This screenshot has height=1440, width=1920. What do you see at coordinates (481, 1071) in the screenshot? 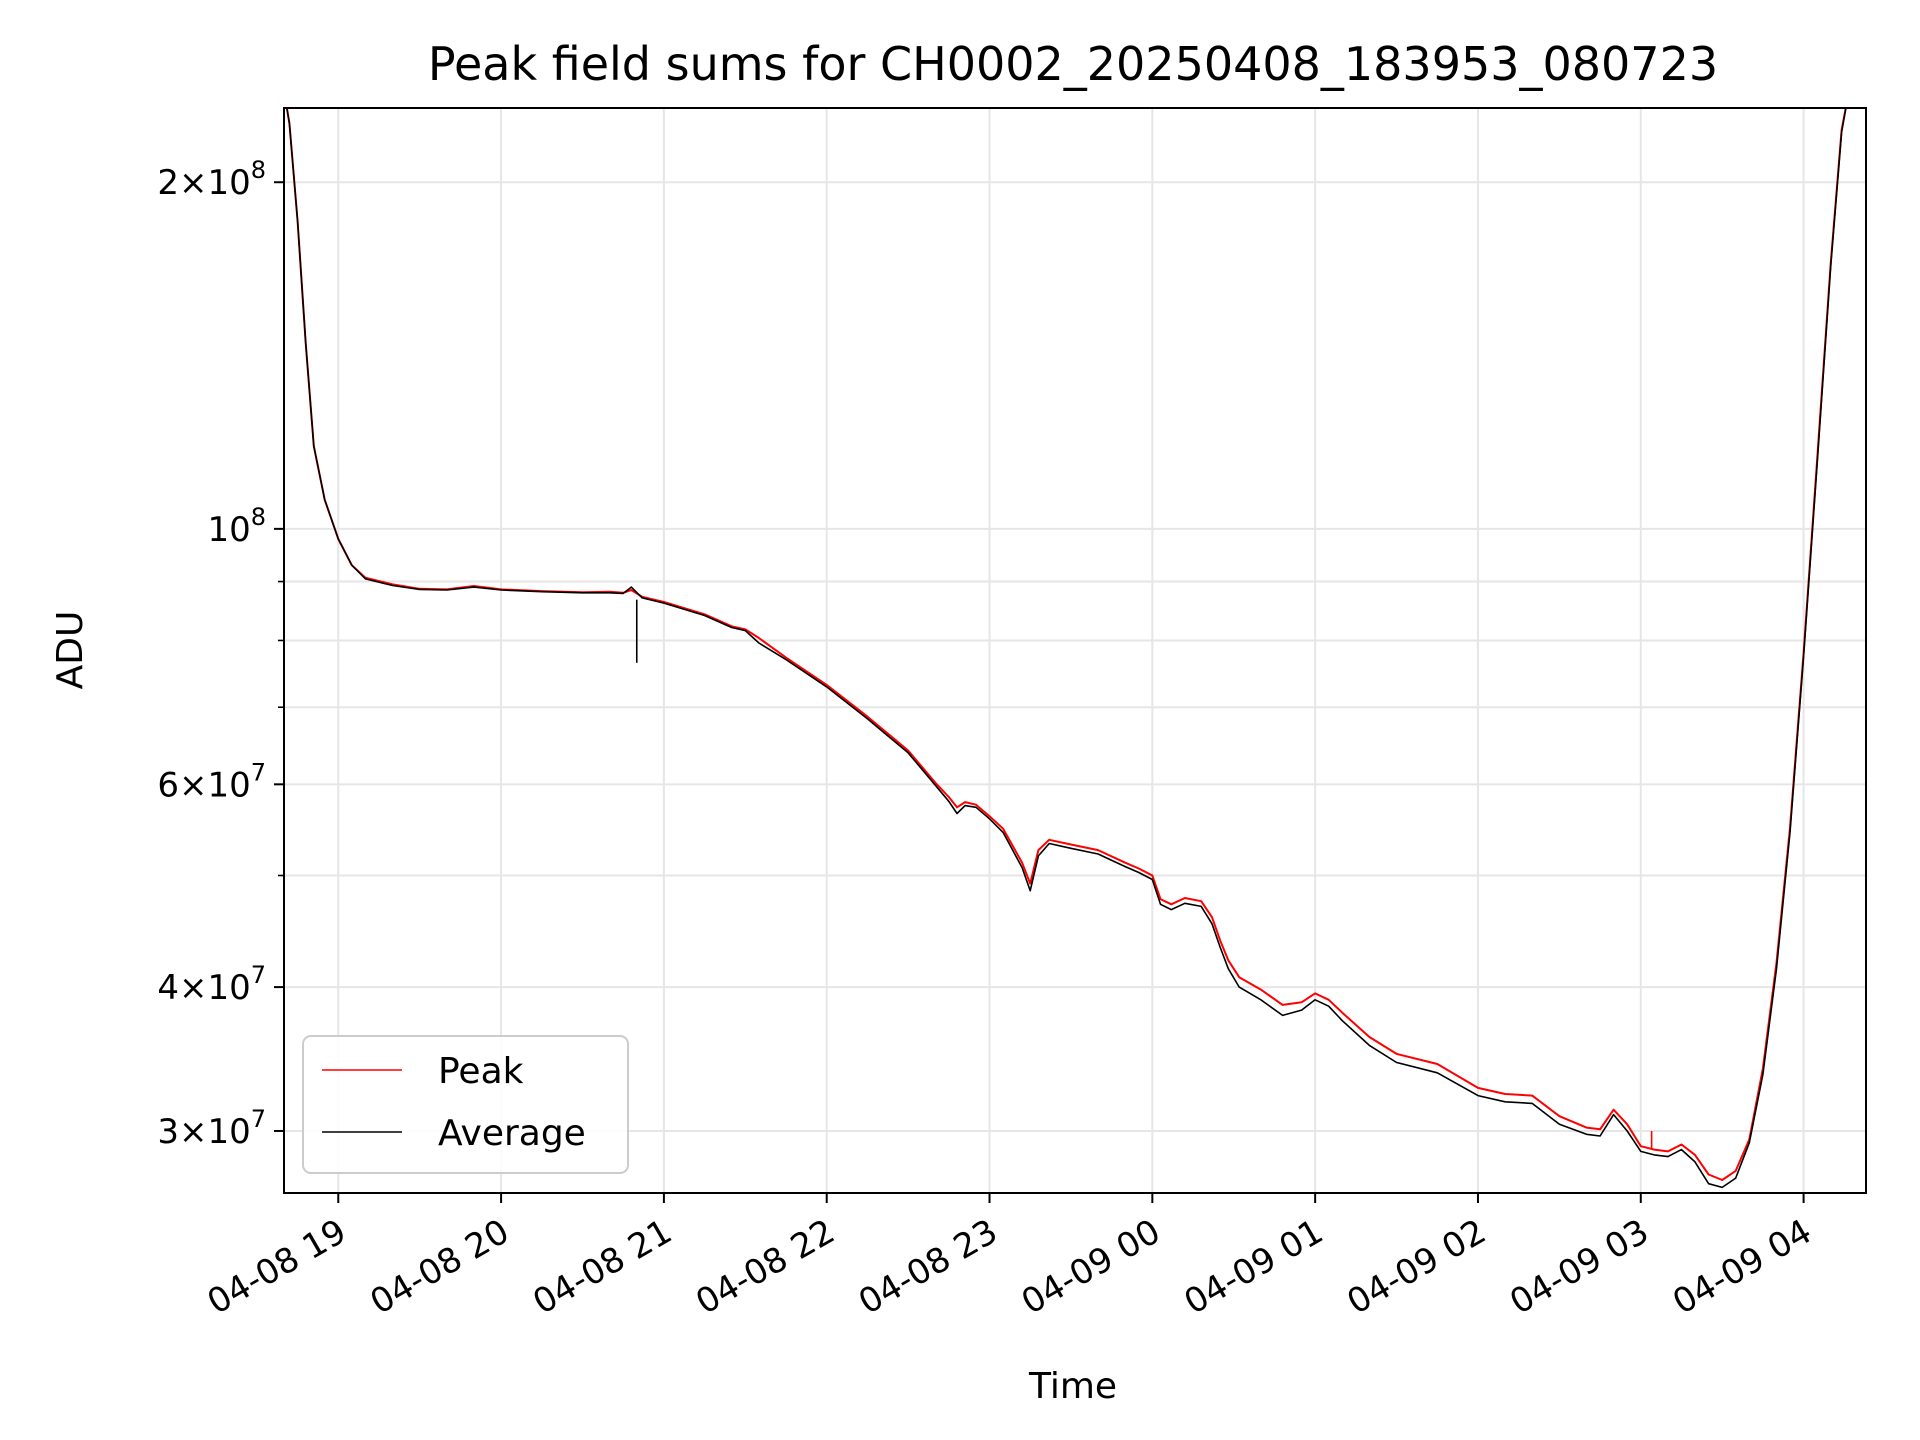
I see `legend-peak-label: Peak` at bounding box center [481, 1071].